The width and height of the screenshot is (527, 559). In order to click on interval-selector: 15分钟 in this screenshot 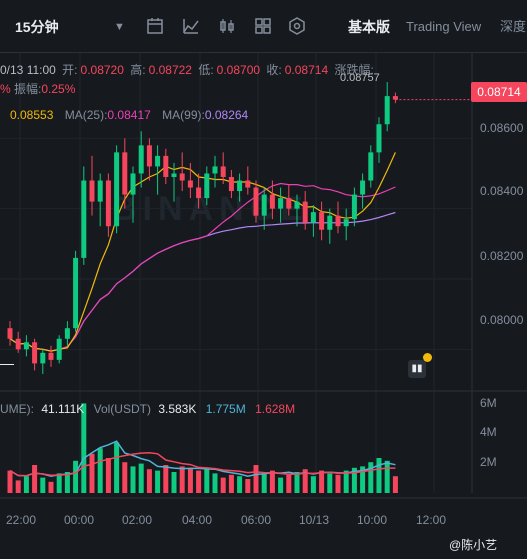, I will do `click(37, 27)`.